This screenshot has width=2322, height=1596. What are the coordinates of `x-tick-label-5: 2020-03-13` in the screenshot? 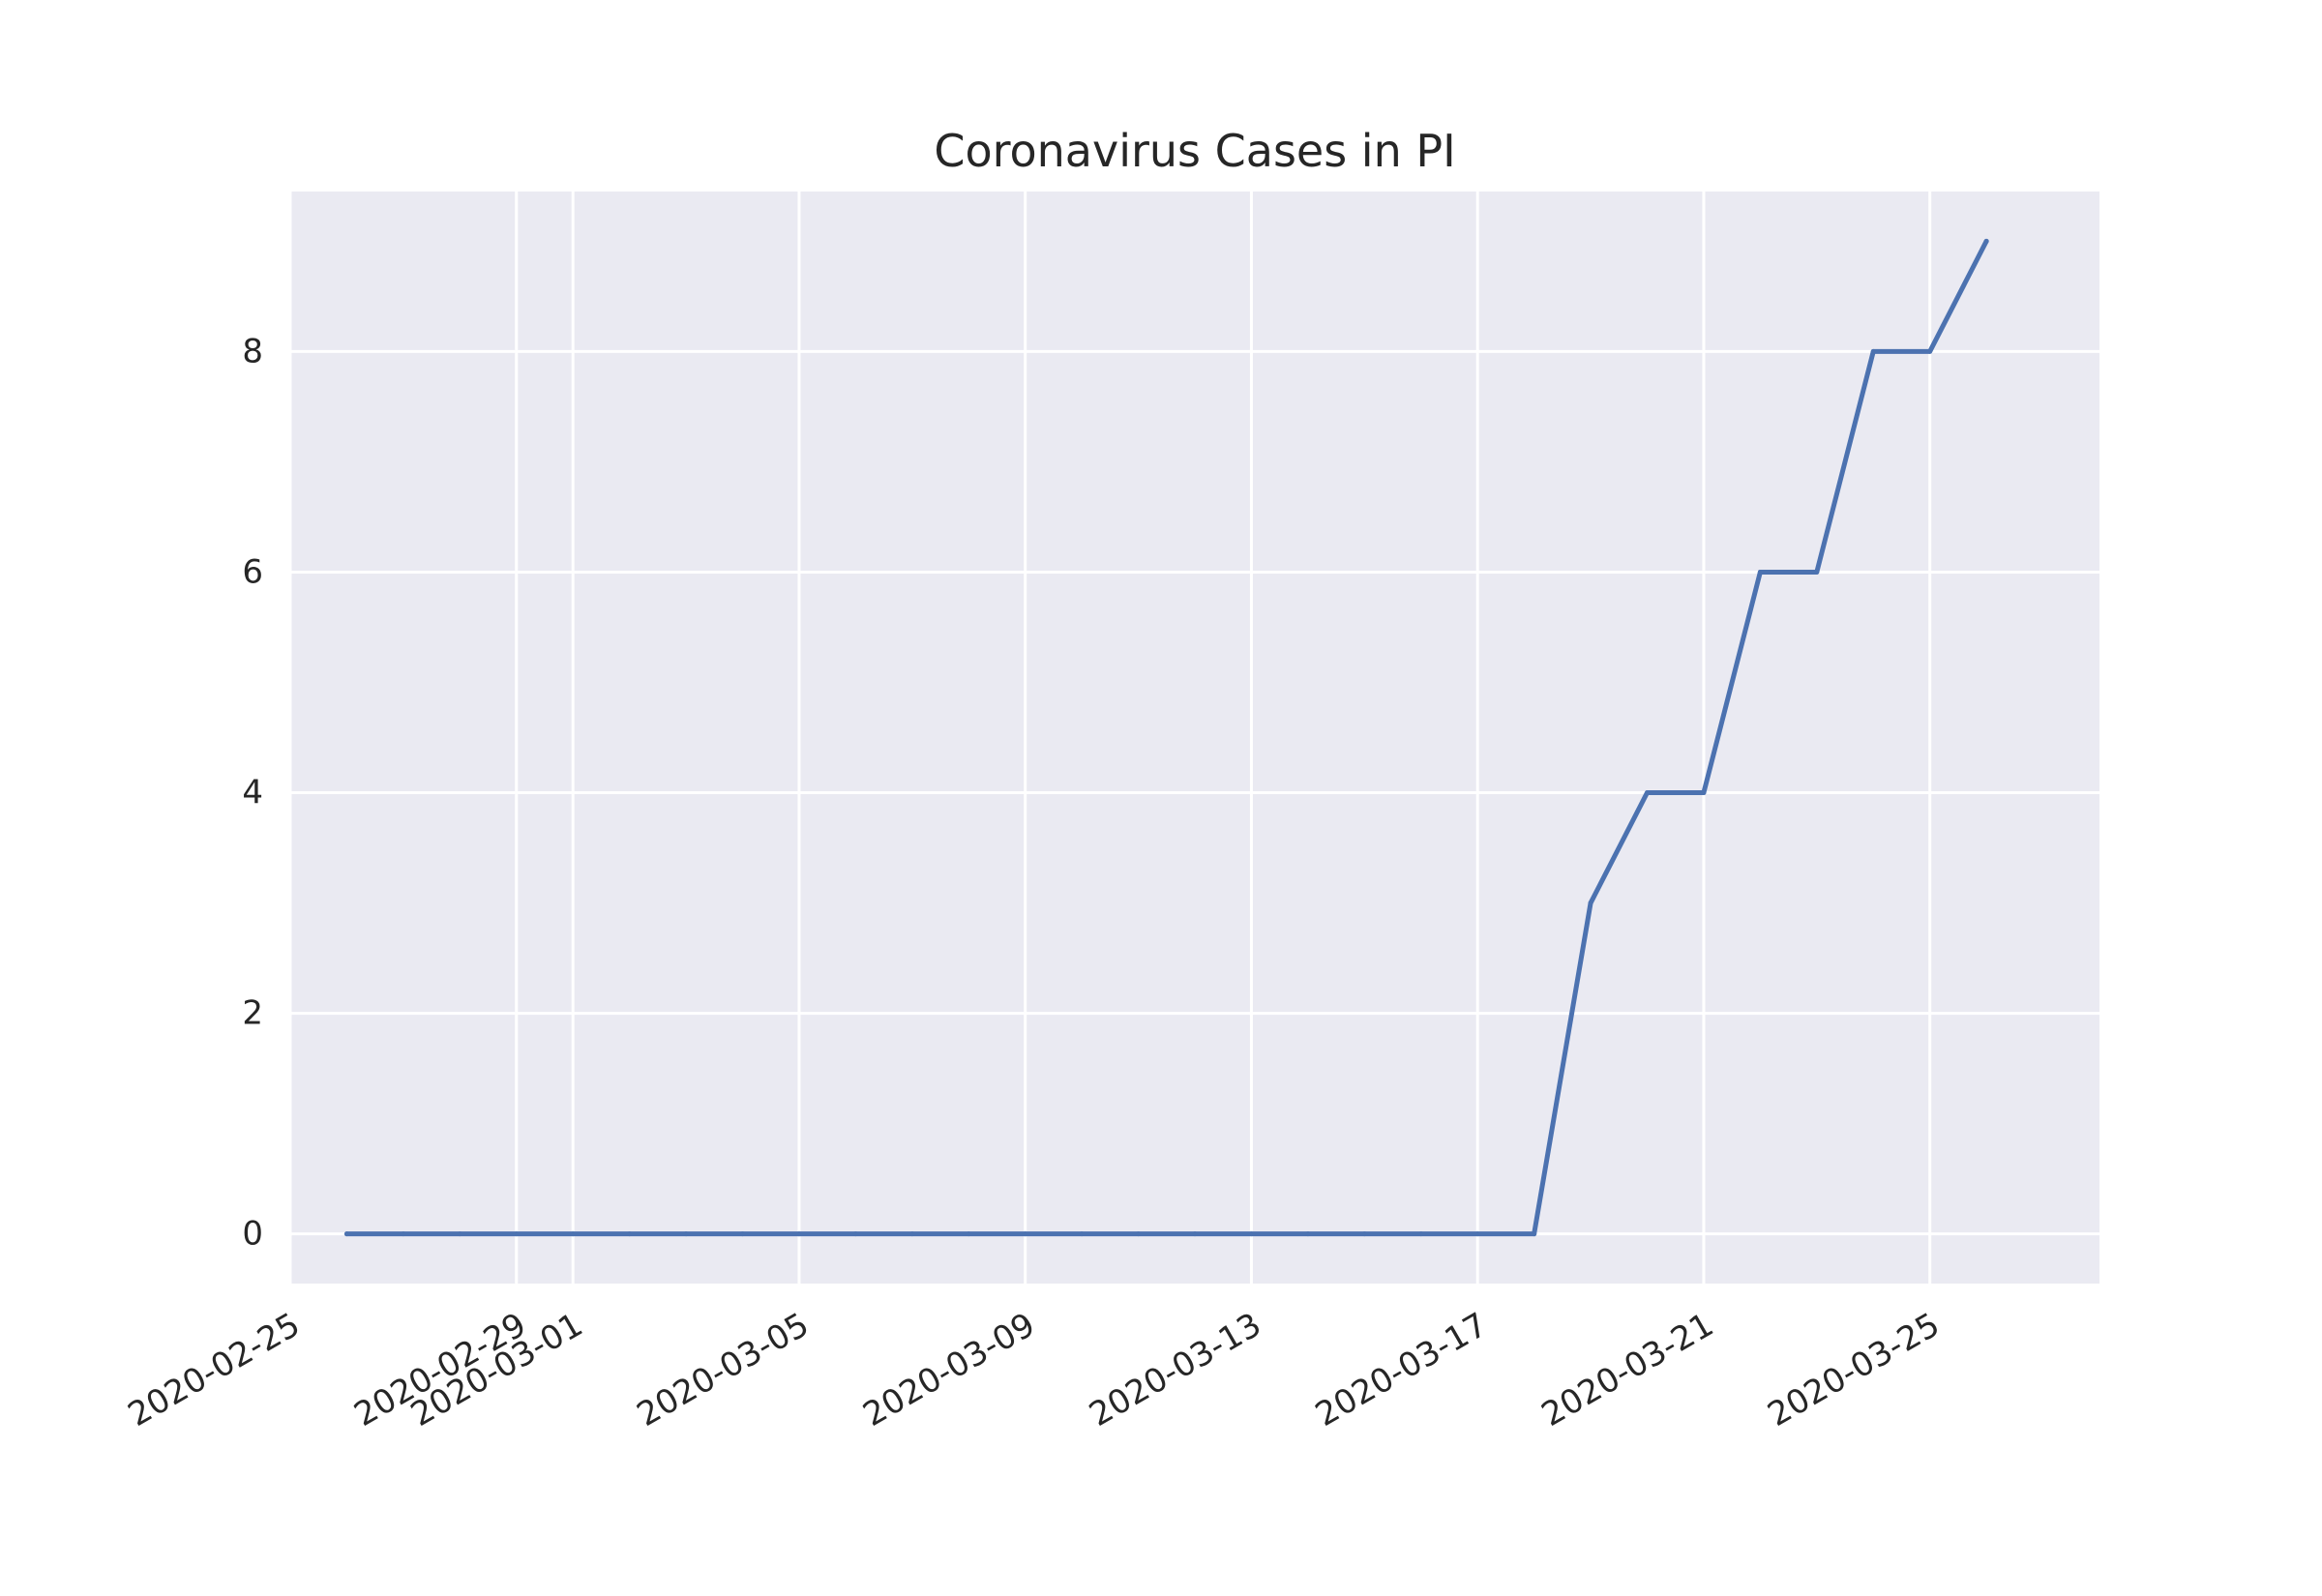 It's located at (1175, 1370).